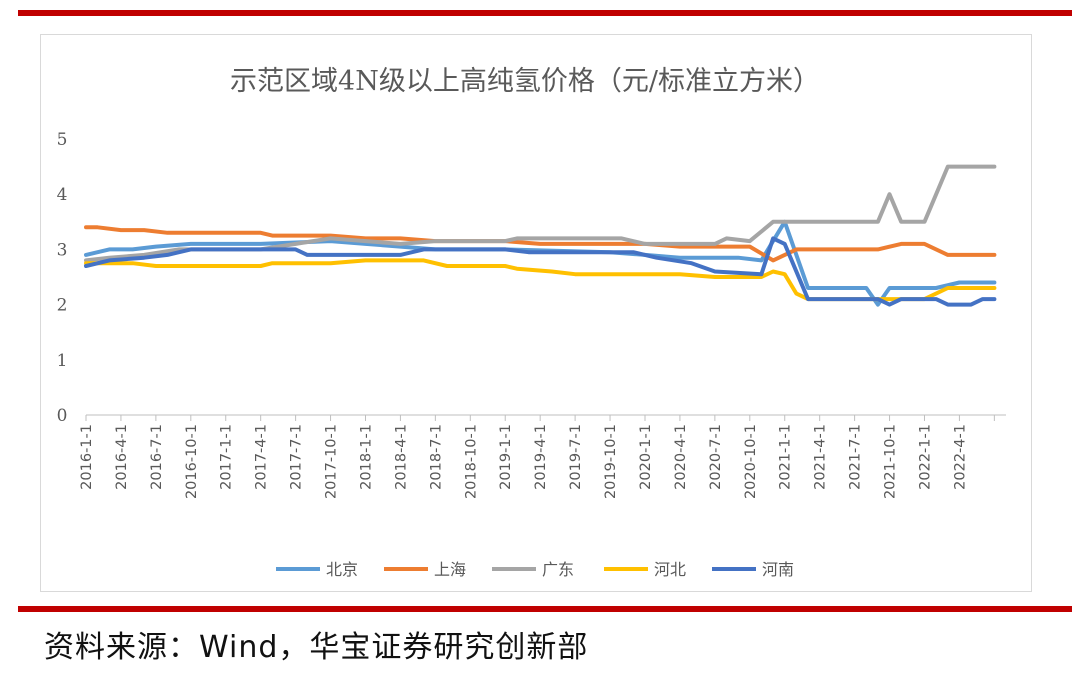  Describe the element at coordinates (716, 457) in the screenshot. I see `x-tick-label: 2020-7-1` at that location.